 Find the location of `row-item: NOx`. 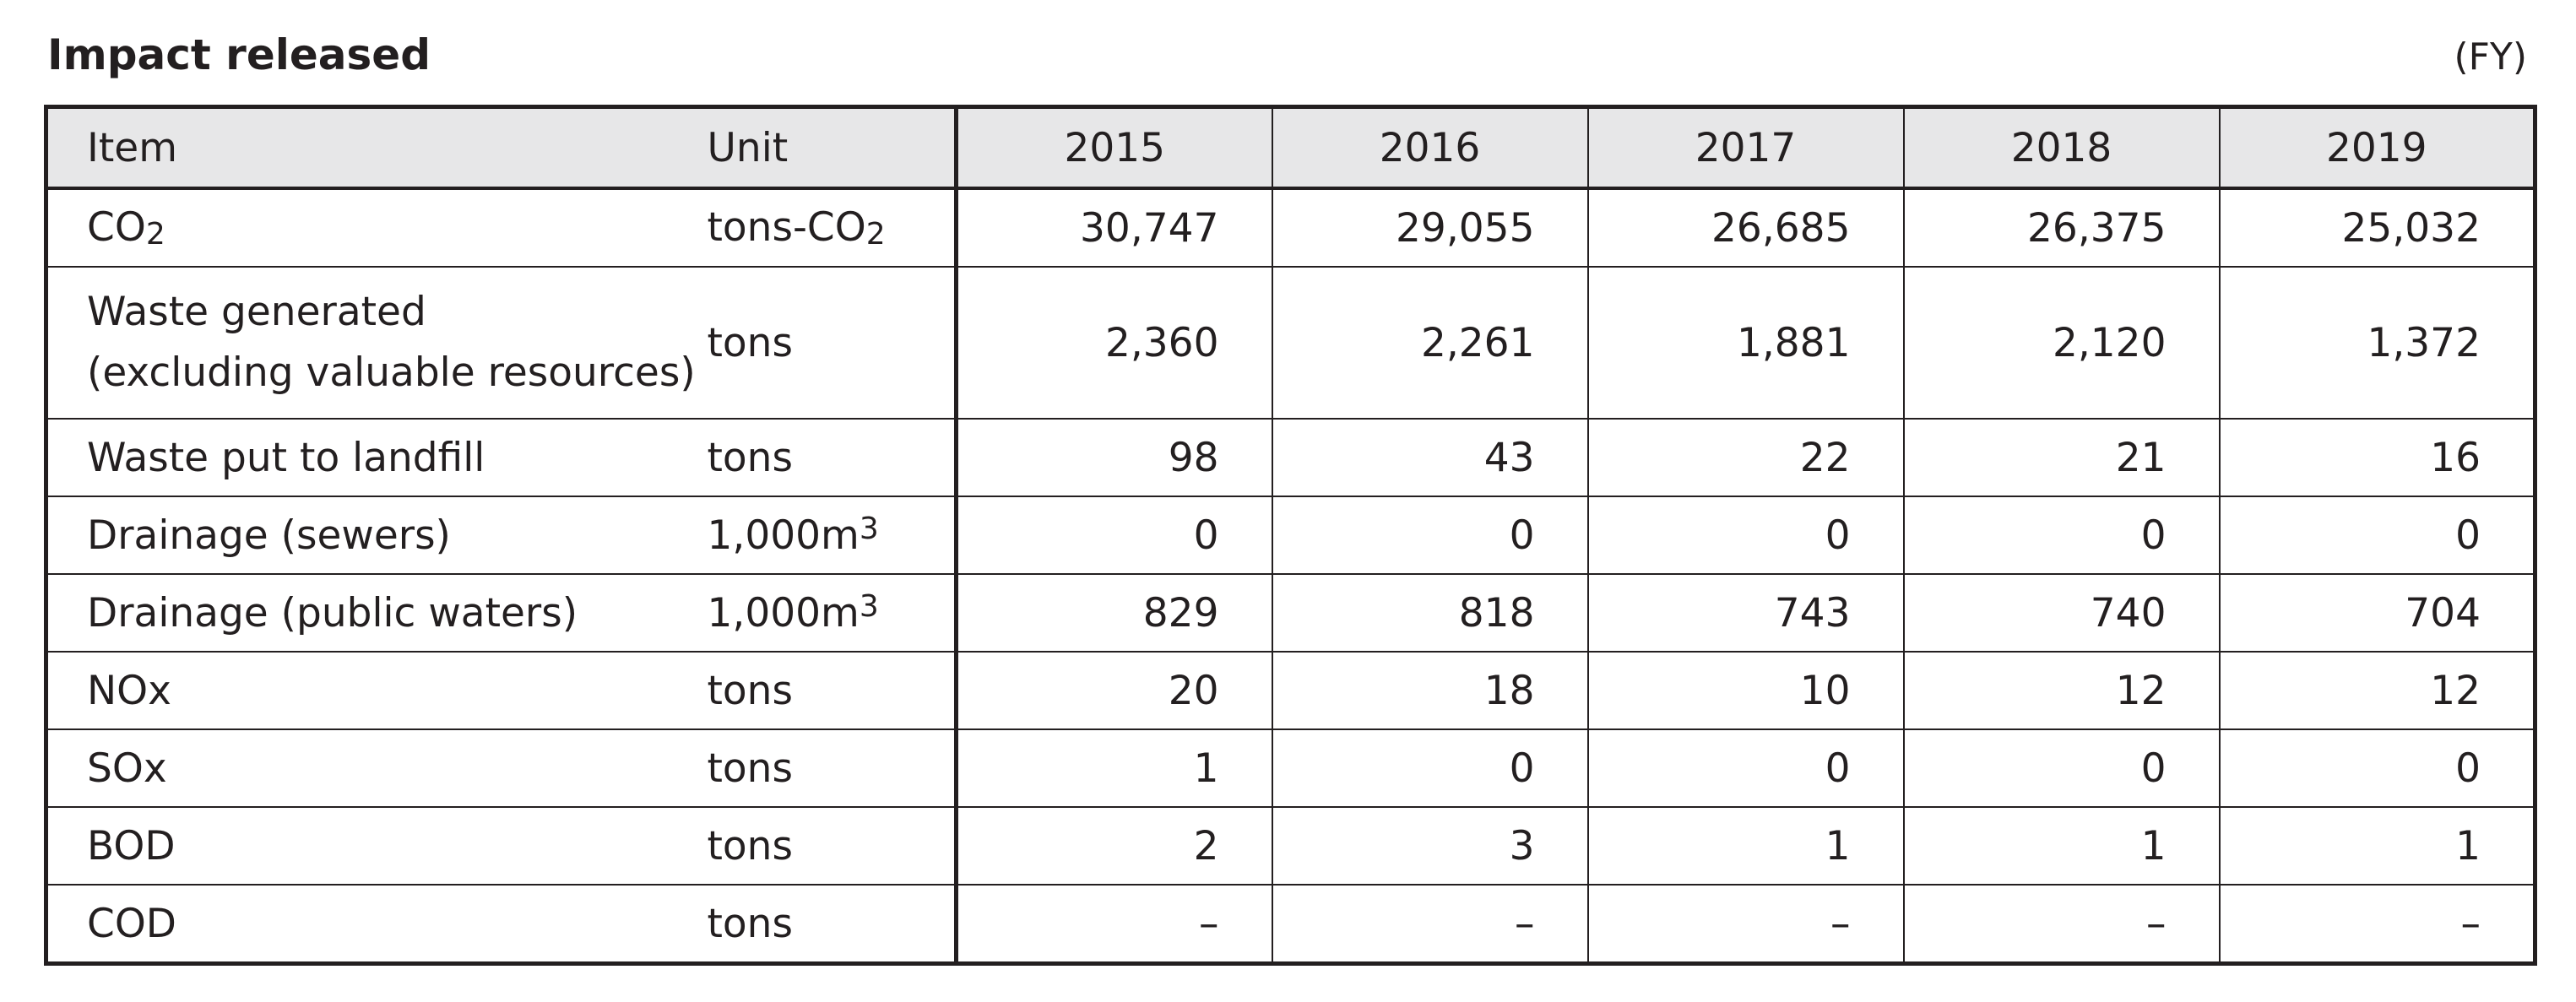

row-item: NOx is located at coordinates (377, 690).